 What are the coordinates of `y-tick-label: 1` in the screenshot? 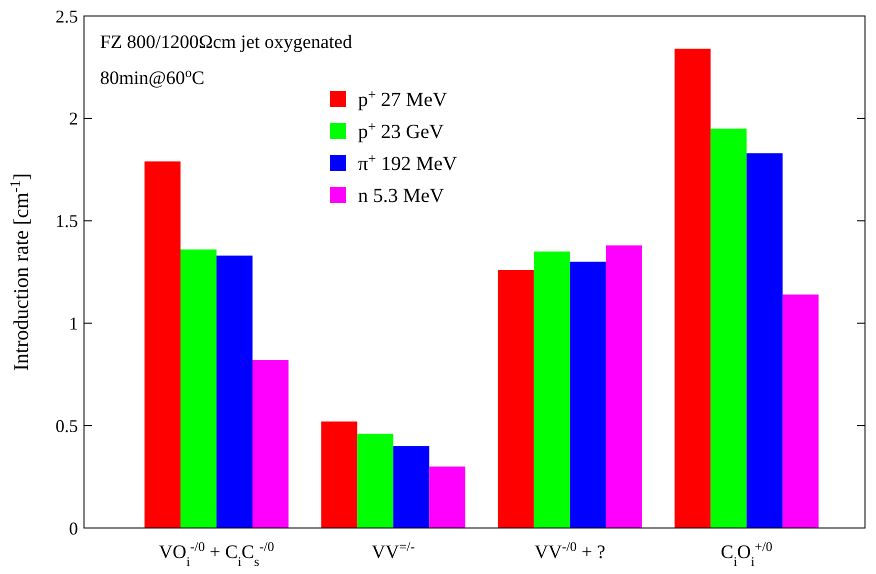 It's located at (73, 324).